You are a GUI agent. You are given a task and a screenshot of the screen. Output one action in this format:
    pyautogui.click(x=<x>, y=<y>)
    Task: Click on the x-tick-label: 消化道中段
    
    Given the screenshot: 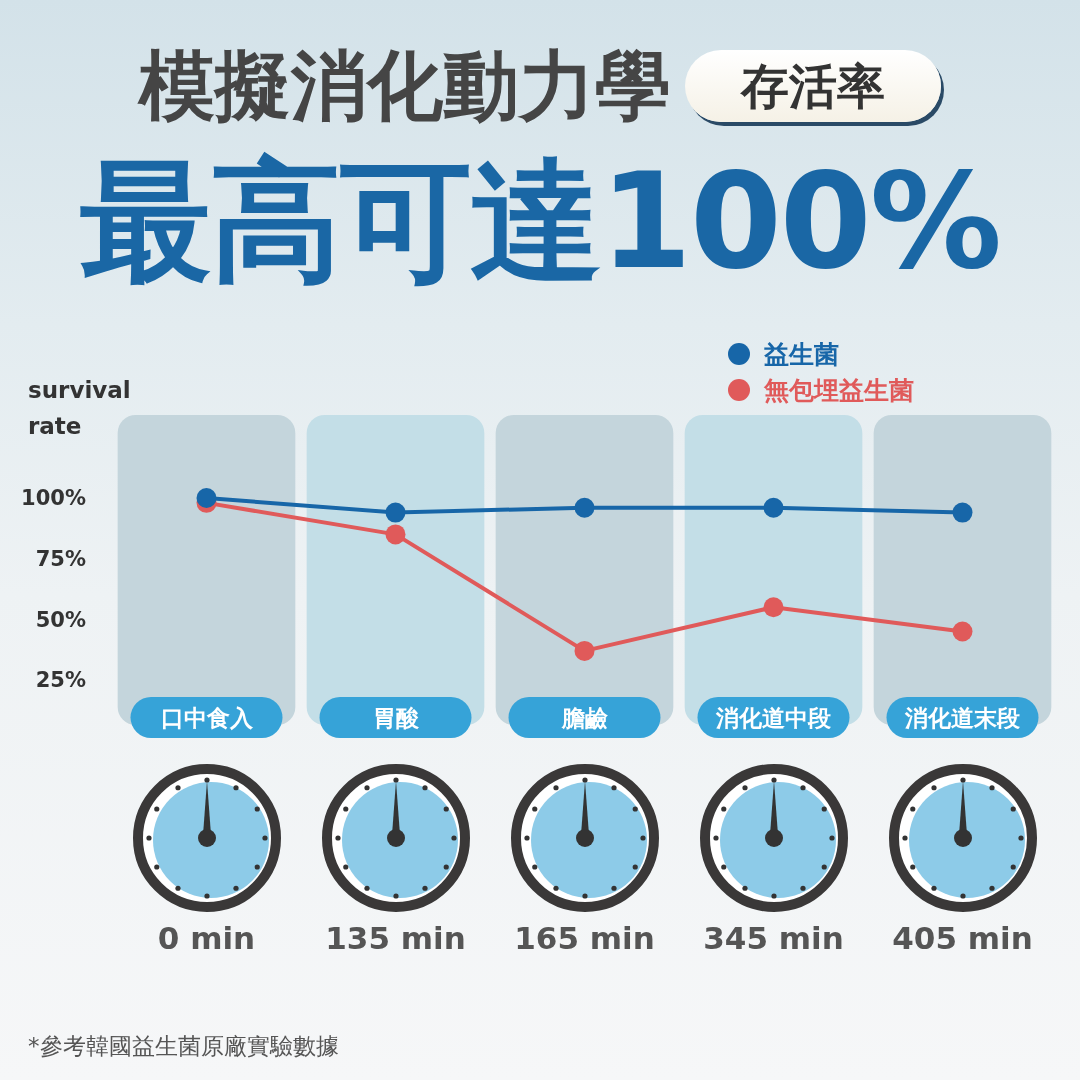 What is the action you would take?
    pyautogui.click(x=773, y=718)
    